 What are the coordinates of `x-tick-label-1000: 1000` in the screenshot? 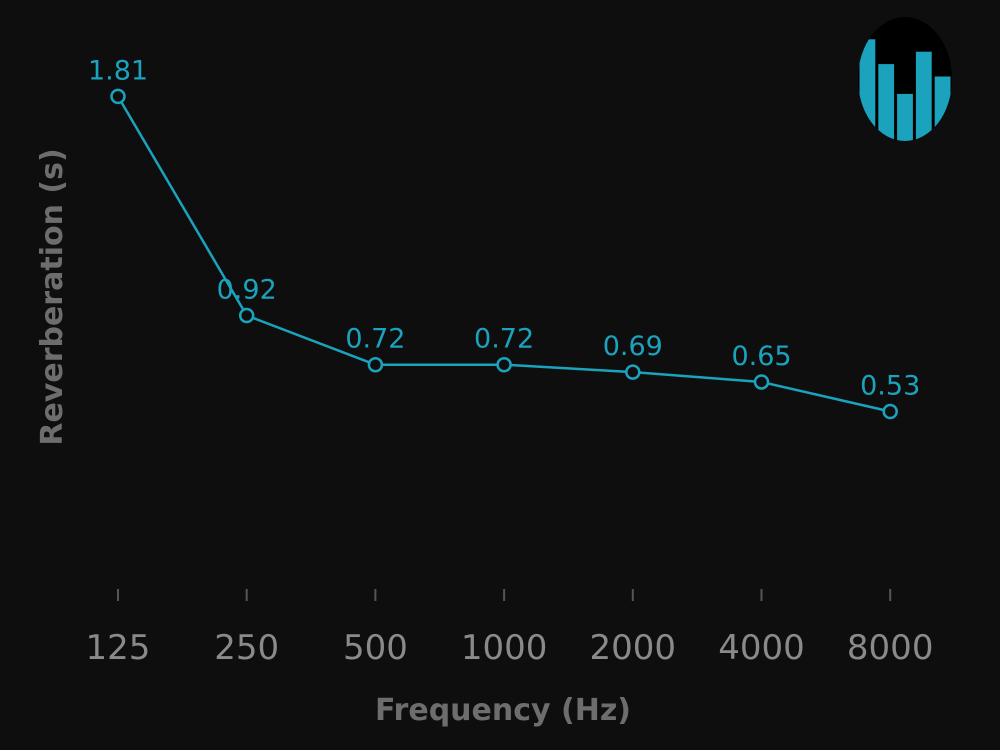 It's located at (504, 648).